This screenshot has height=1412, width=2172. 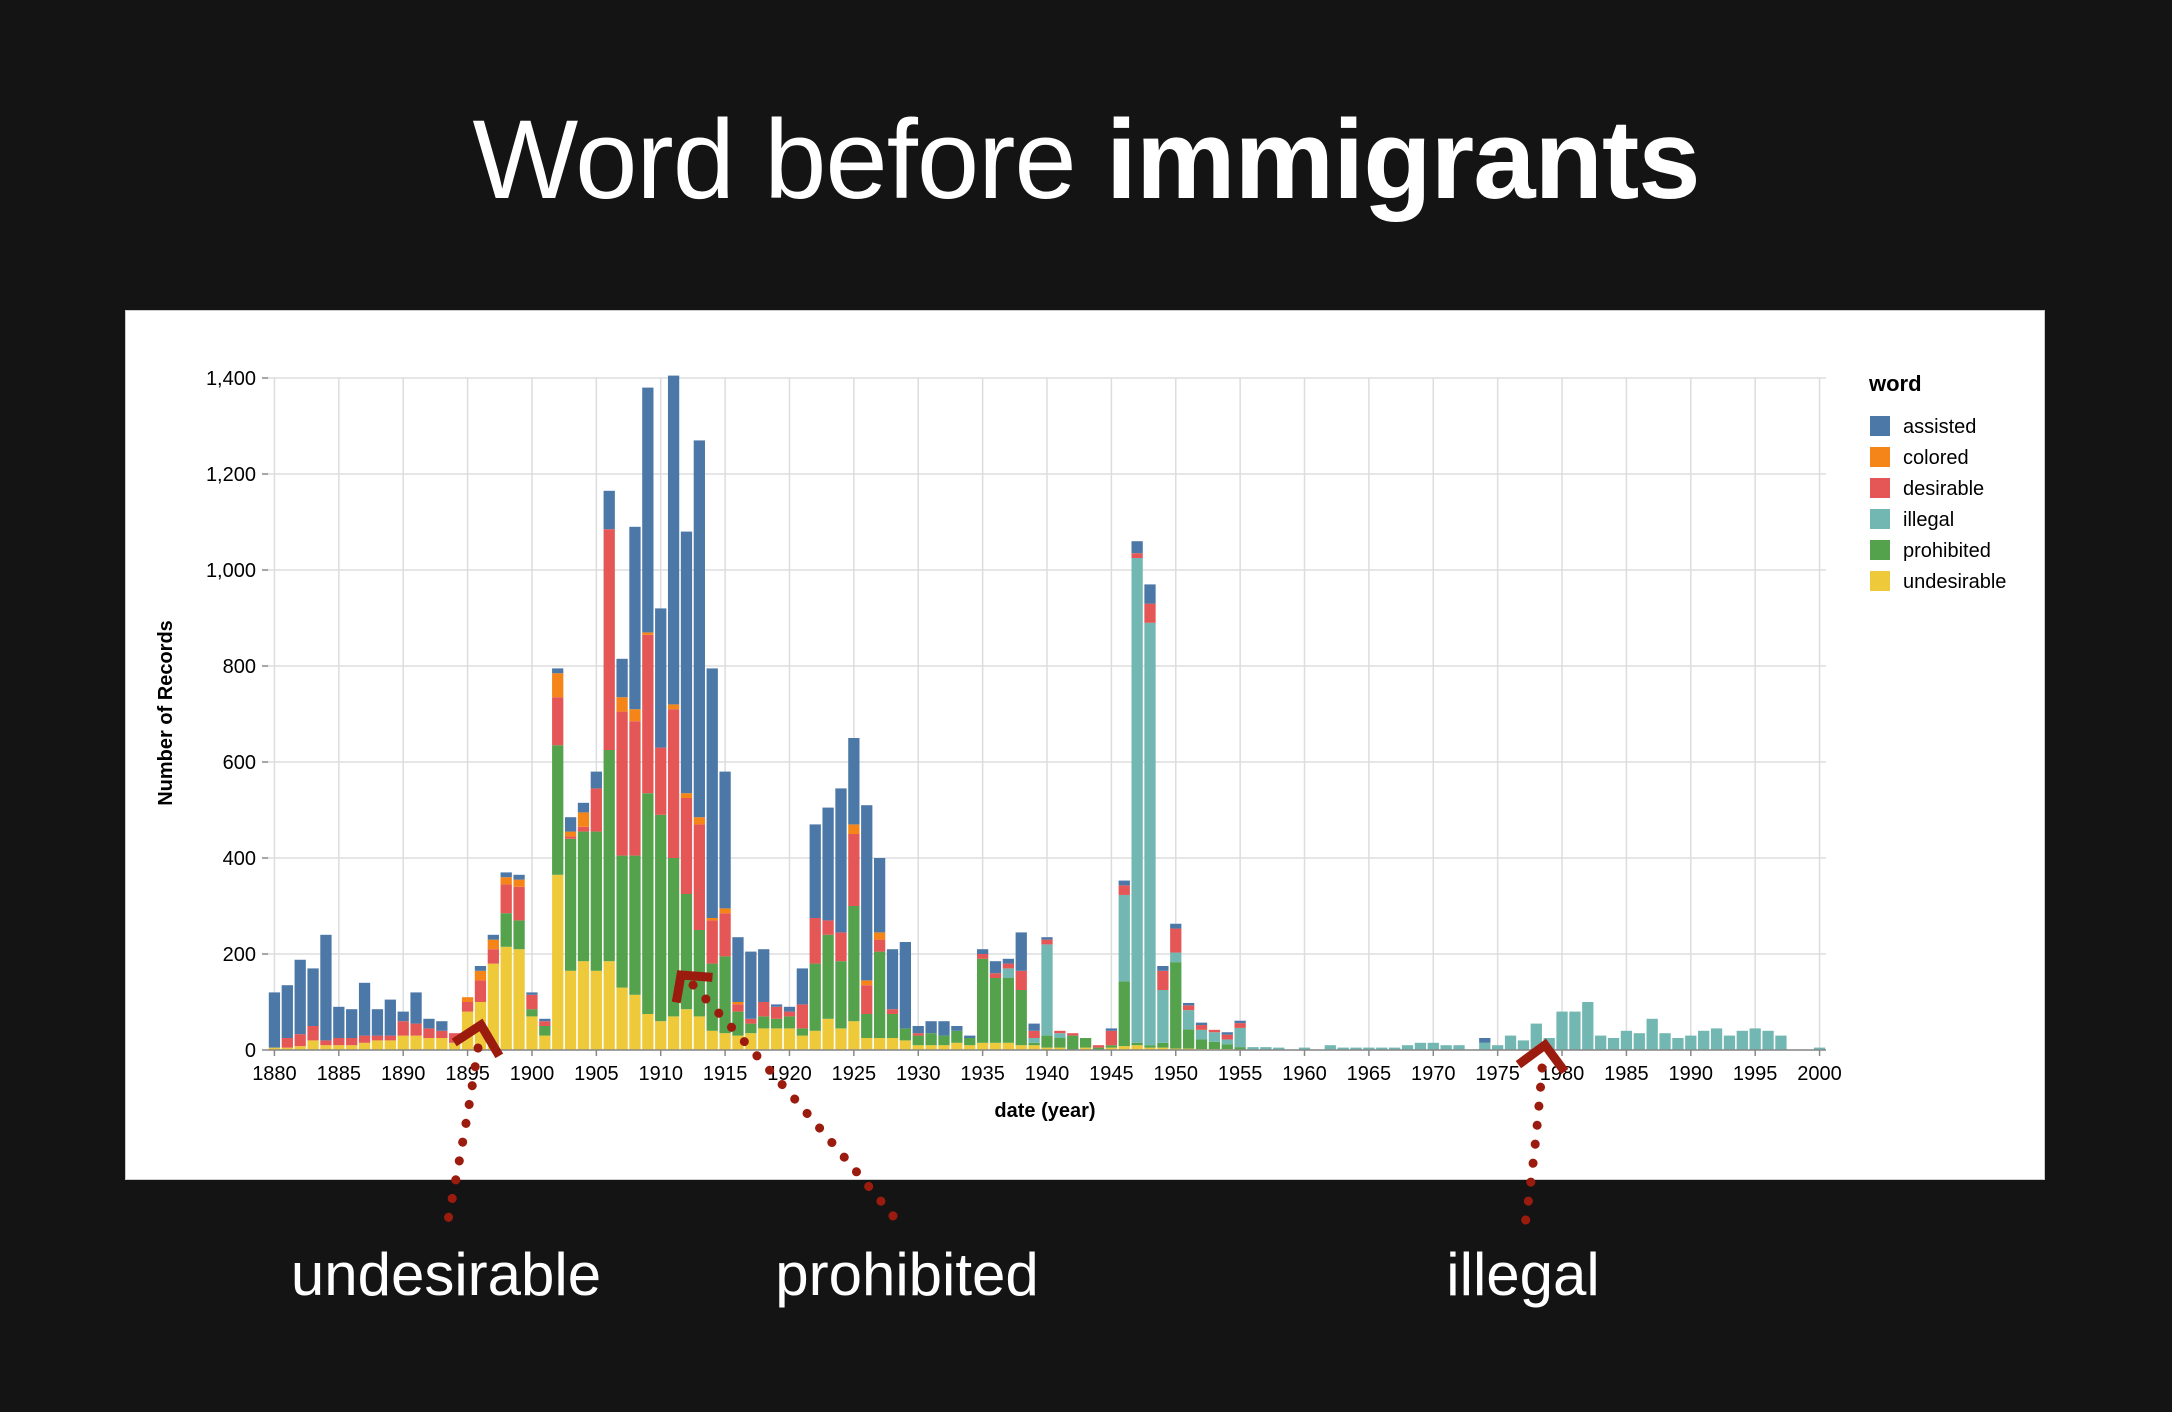 What do you see at coordinates (1936, 458) in the screenshot?
I see `legend-label-colored: colored` at bounding box center [1936, 458].